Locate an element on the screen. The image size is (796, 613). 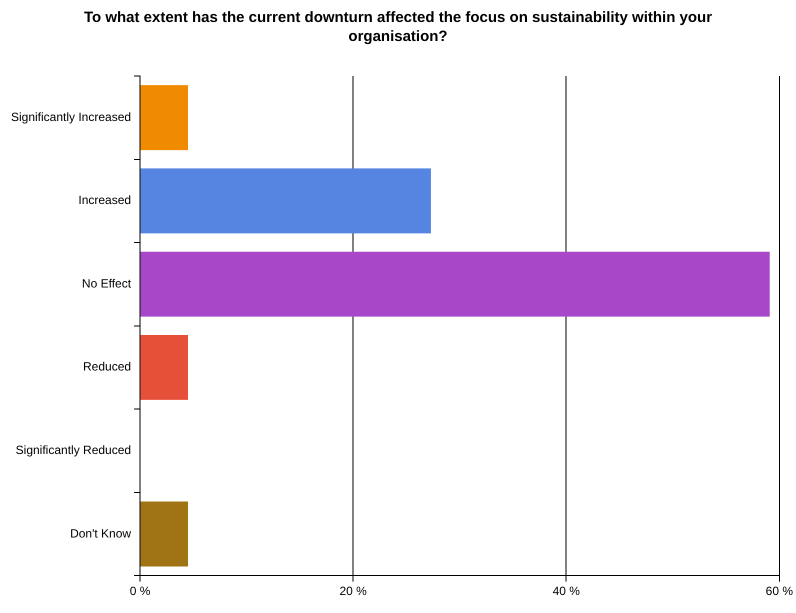
x-tick-label: 60 % is located at coordinates (780, 591).